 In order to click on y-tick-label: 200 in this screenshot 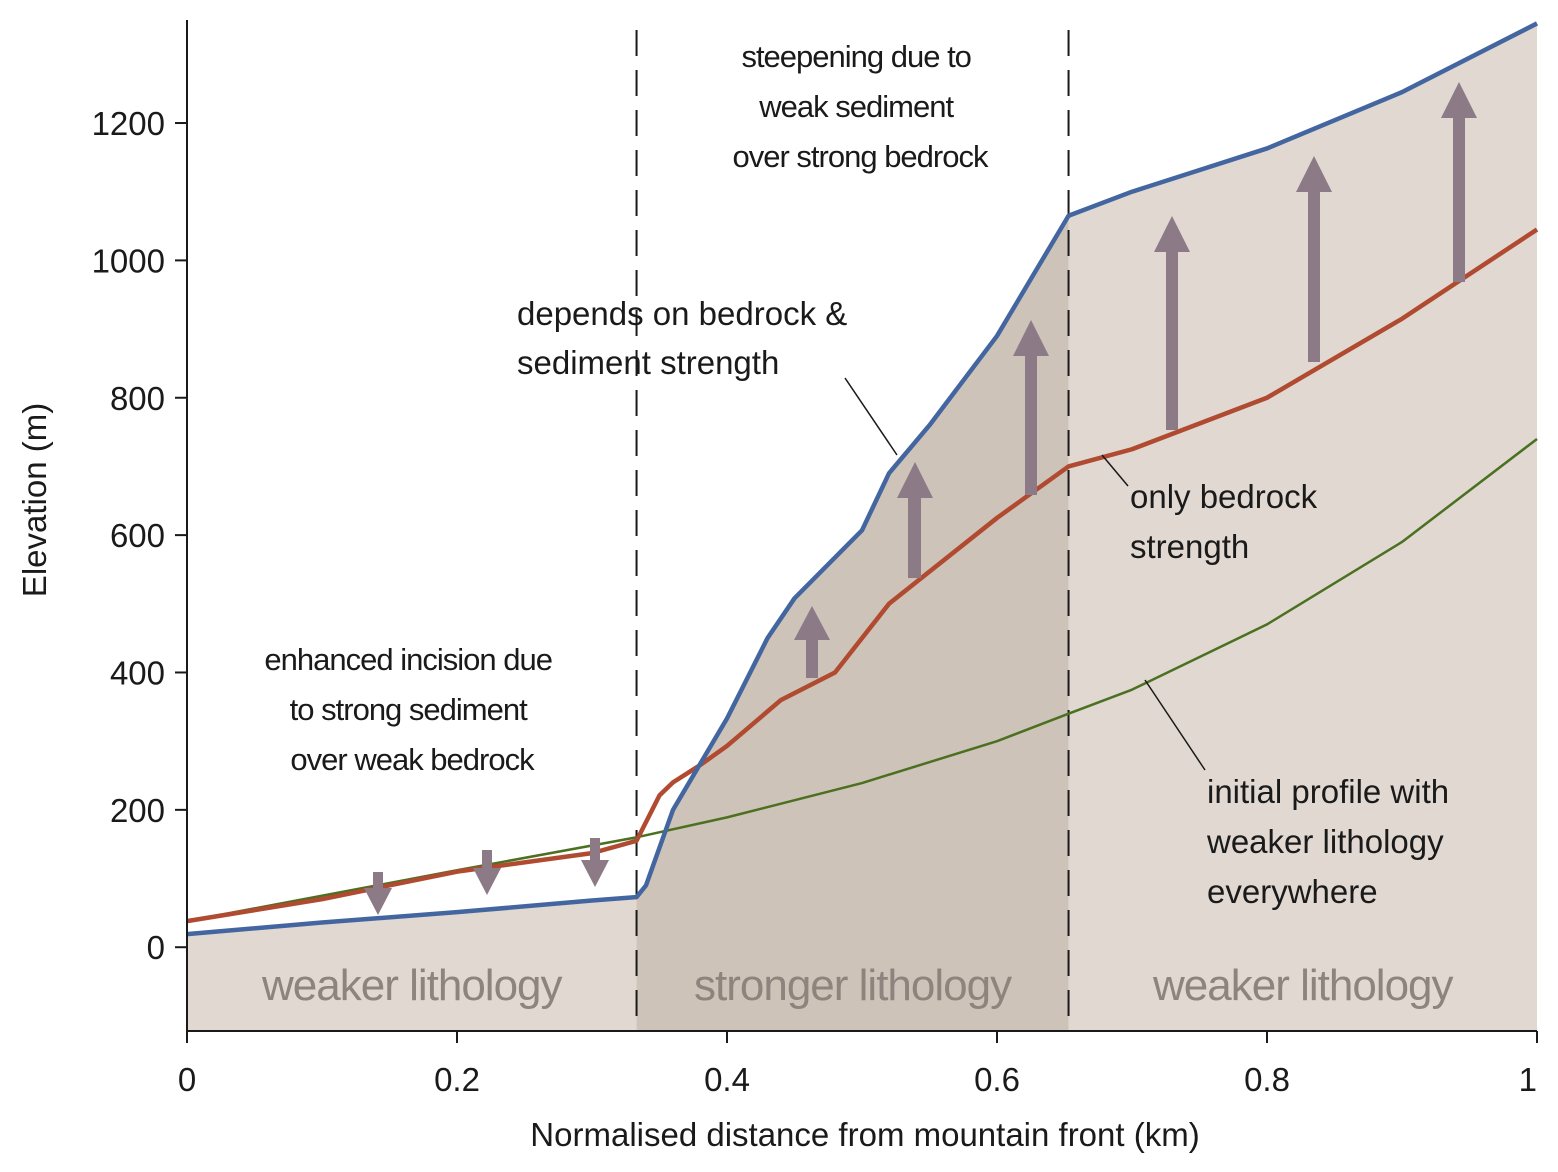, I will do `click(137, 810)`.